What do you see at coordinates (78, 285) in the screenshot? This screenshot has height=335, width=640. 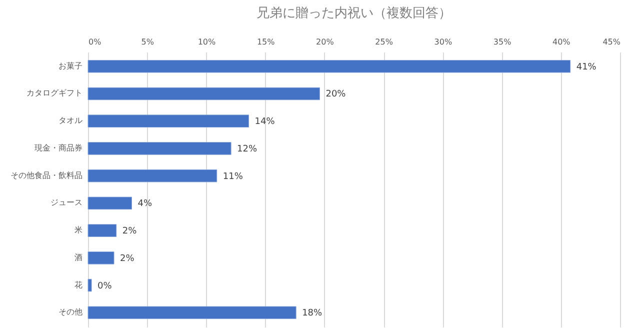 I see `y-tick-label: 花` at bounding box center [78, 285].